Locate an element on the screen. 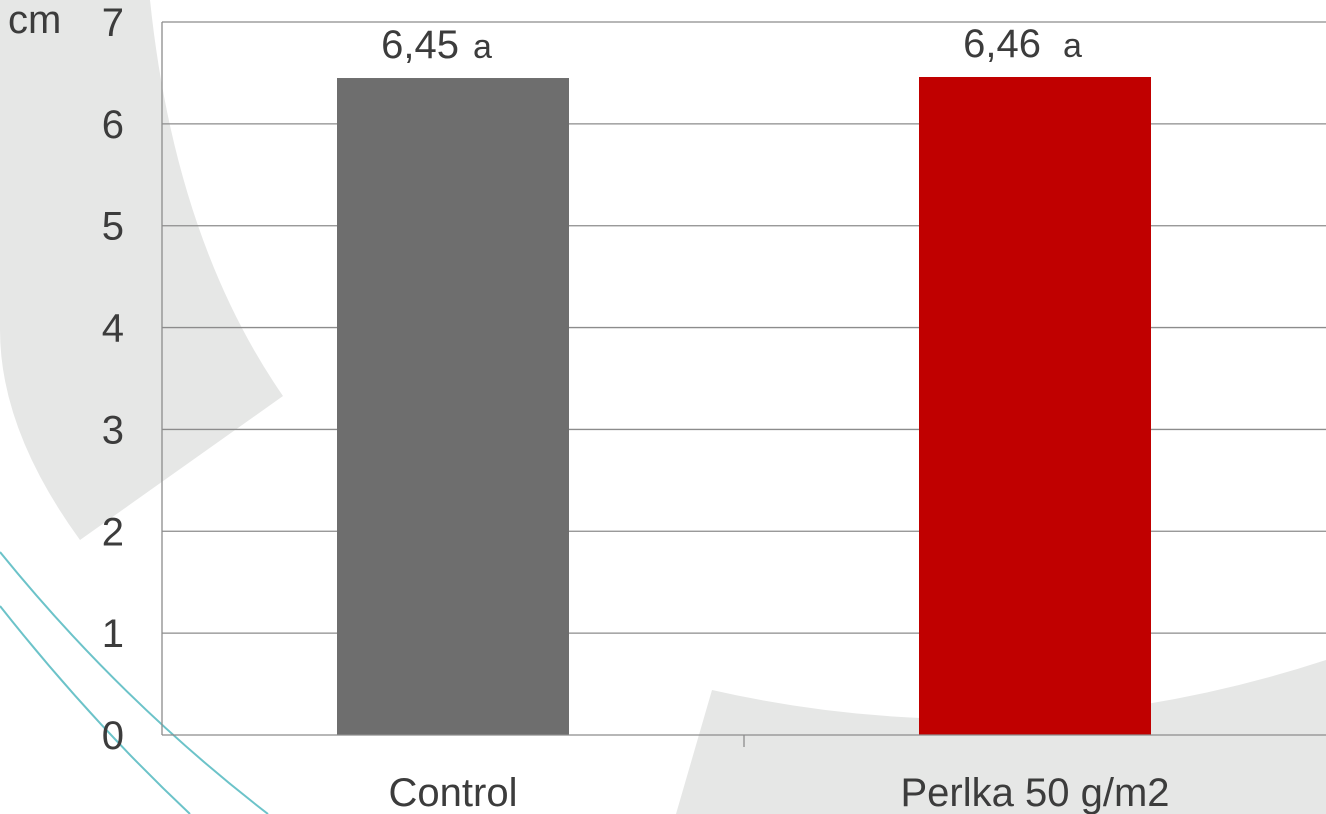  y-tick-label-1: 1 is located at coordinates (113, 634).